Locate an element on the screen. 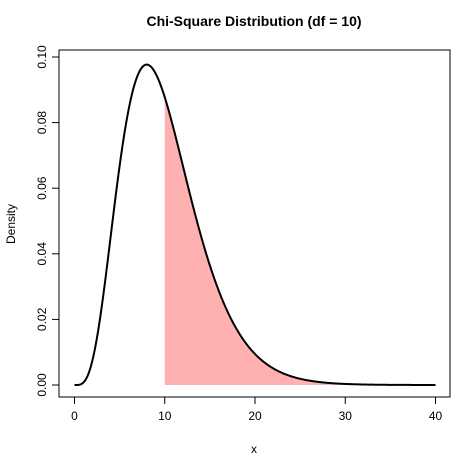  y-axis: 0.00 0.02 0.04 0.06 0.08 0.10 is located at coordinates (47, 221).